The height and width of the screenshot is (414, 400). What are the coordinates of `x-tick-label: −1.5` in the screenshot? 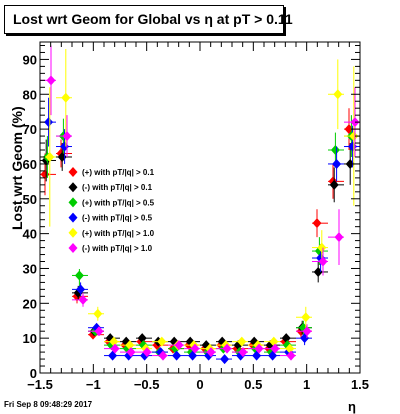 It's located at (40, 384).